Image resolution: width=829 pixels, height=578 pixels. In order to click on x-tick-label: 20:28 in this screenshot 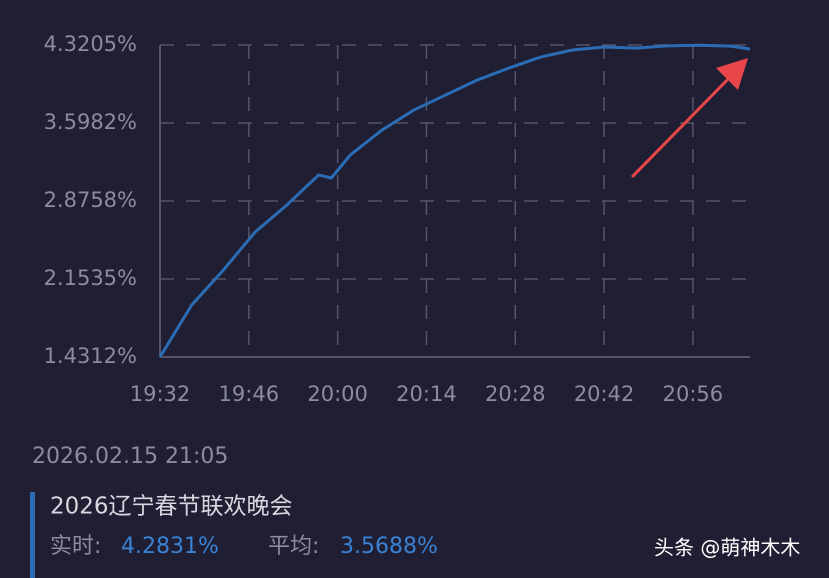, I will do `click(515, 394)`.